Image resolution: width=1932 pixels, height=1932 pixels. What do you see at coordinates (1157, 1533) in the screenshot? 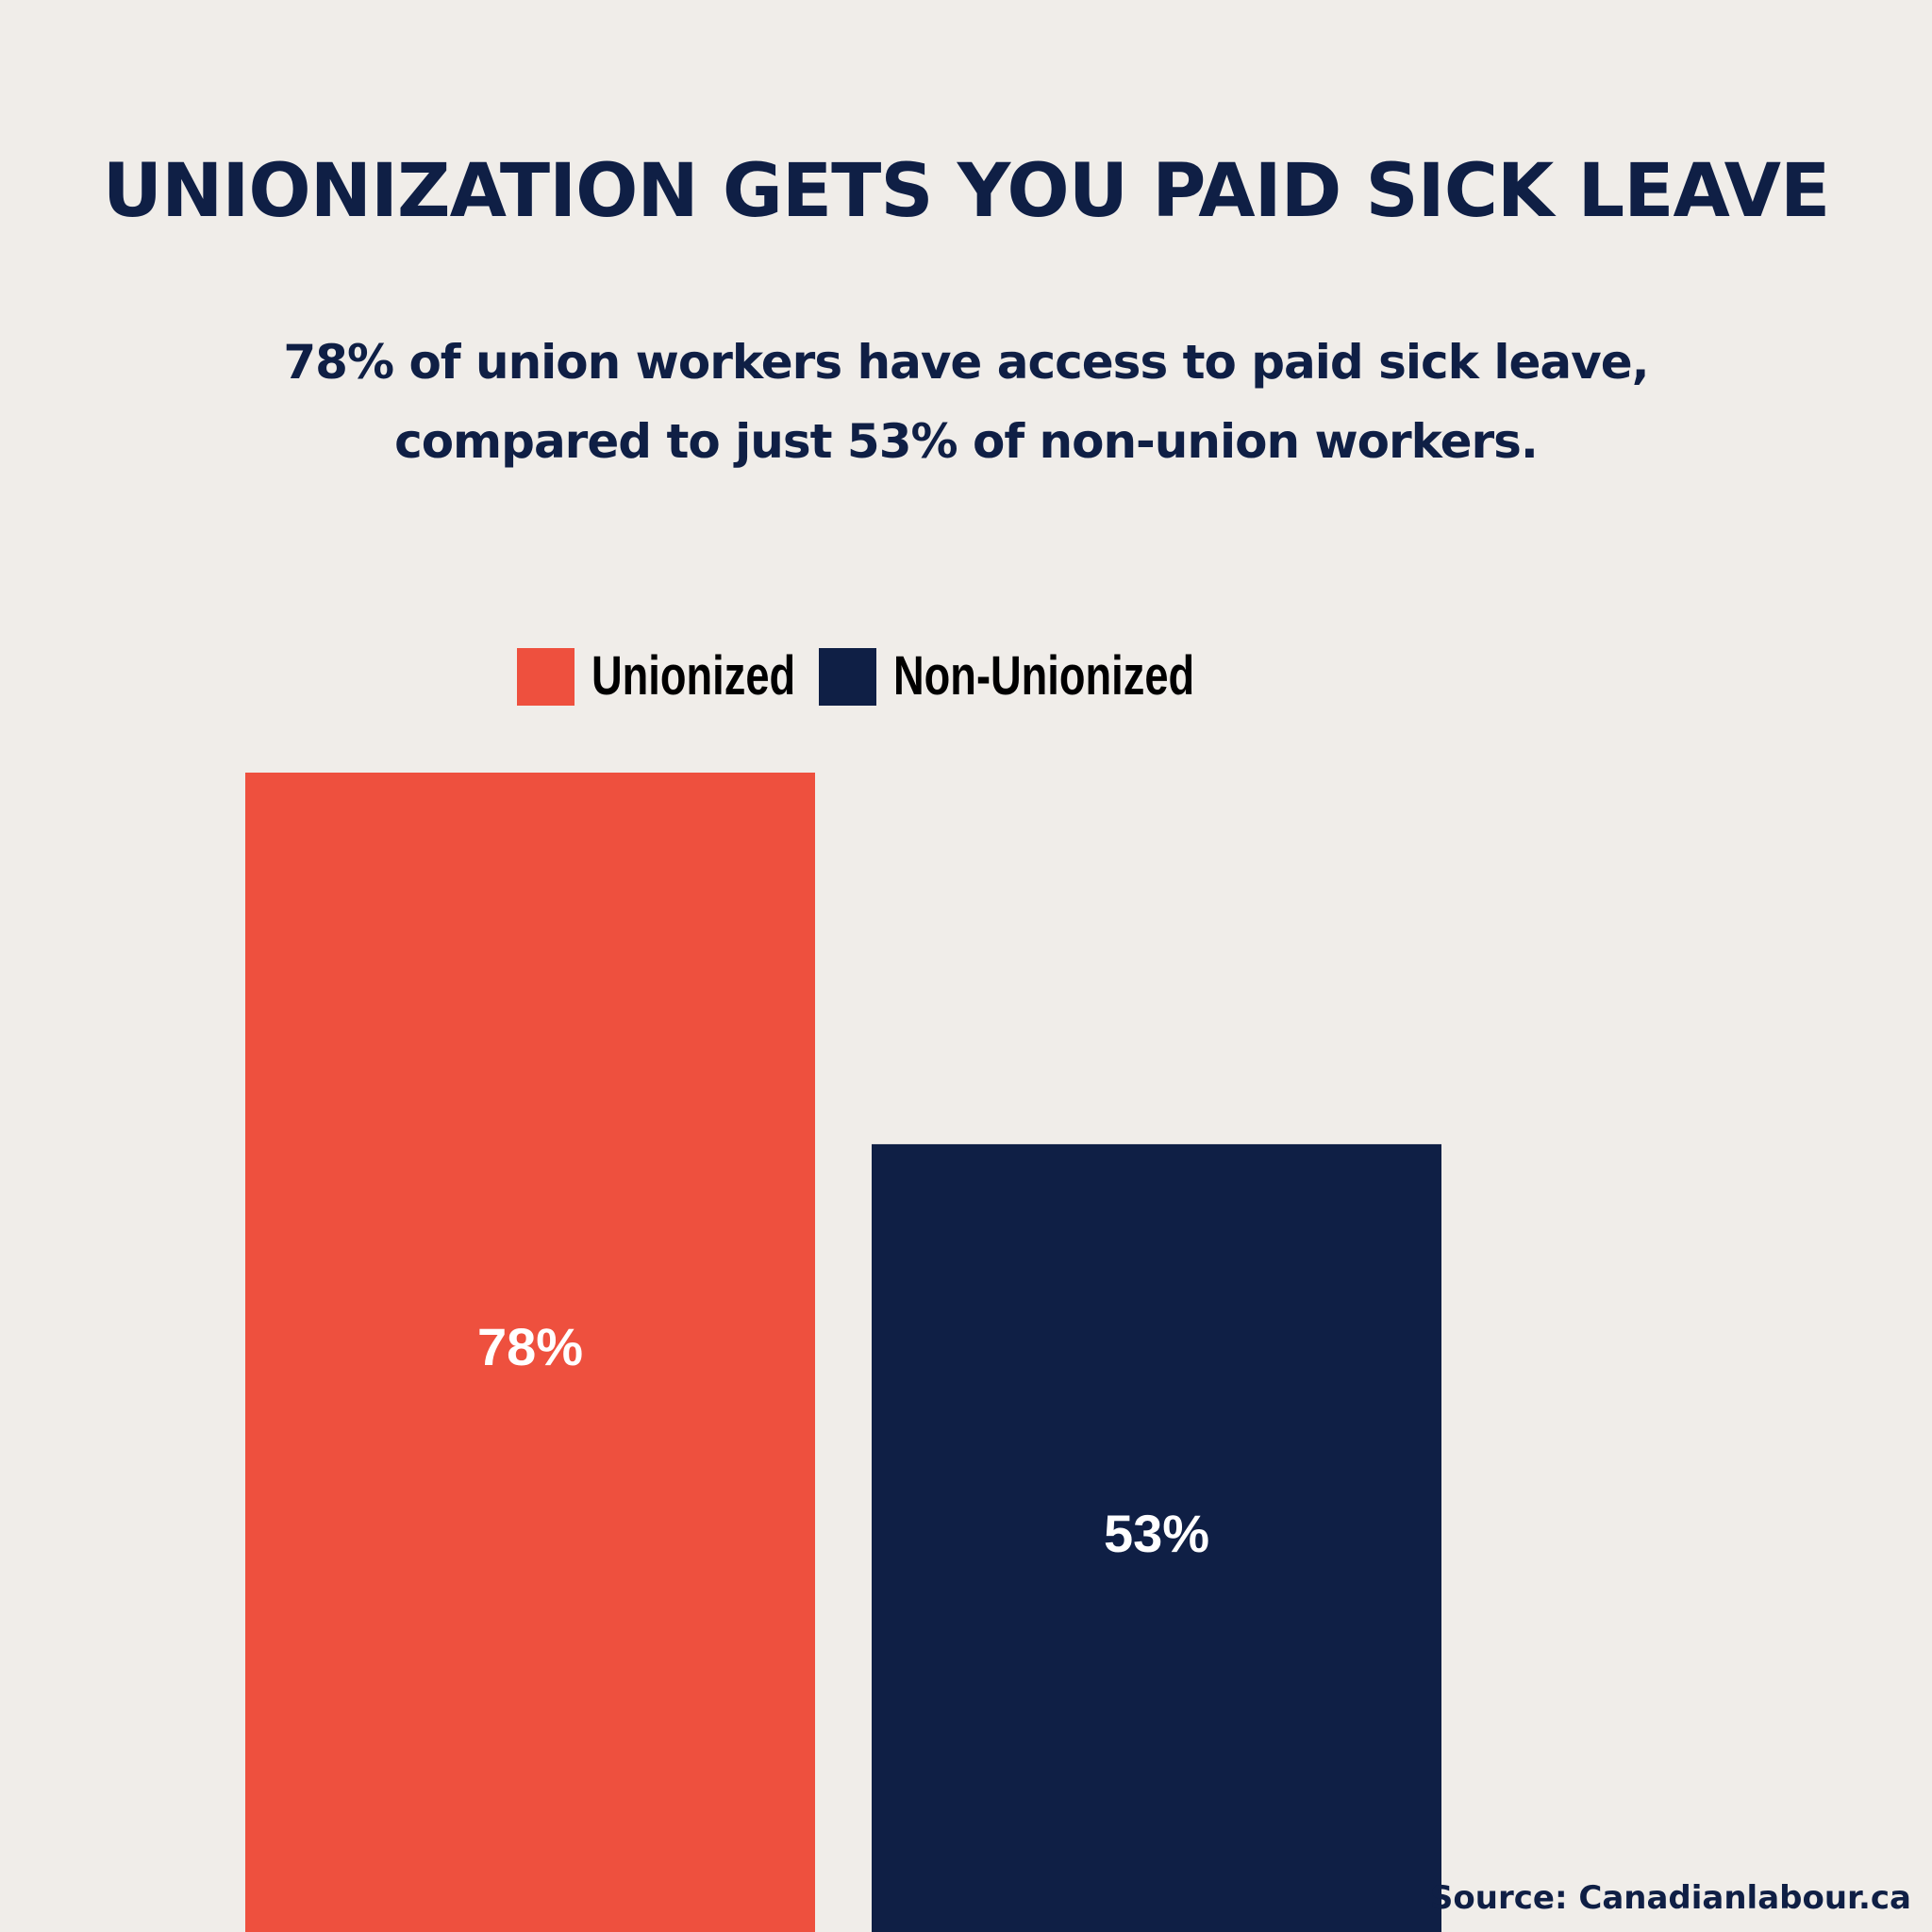
I see `bar-value-label-non-unionized: 53%` at bounding box center [1157, 1533].